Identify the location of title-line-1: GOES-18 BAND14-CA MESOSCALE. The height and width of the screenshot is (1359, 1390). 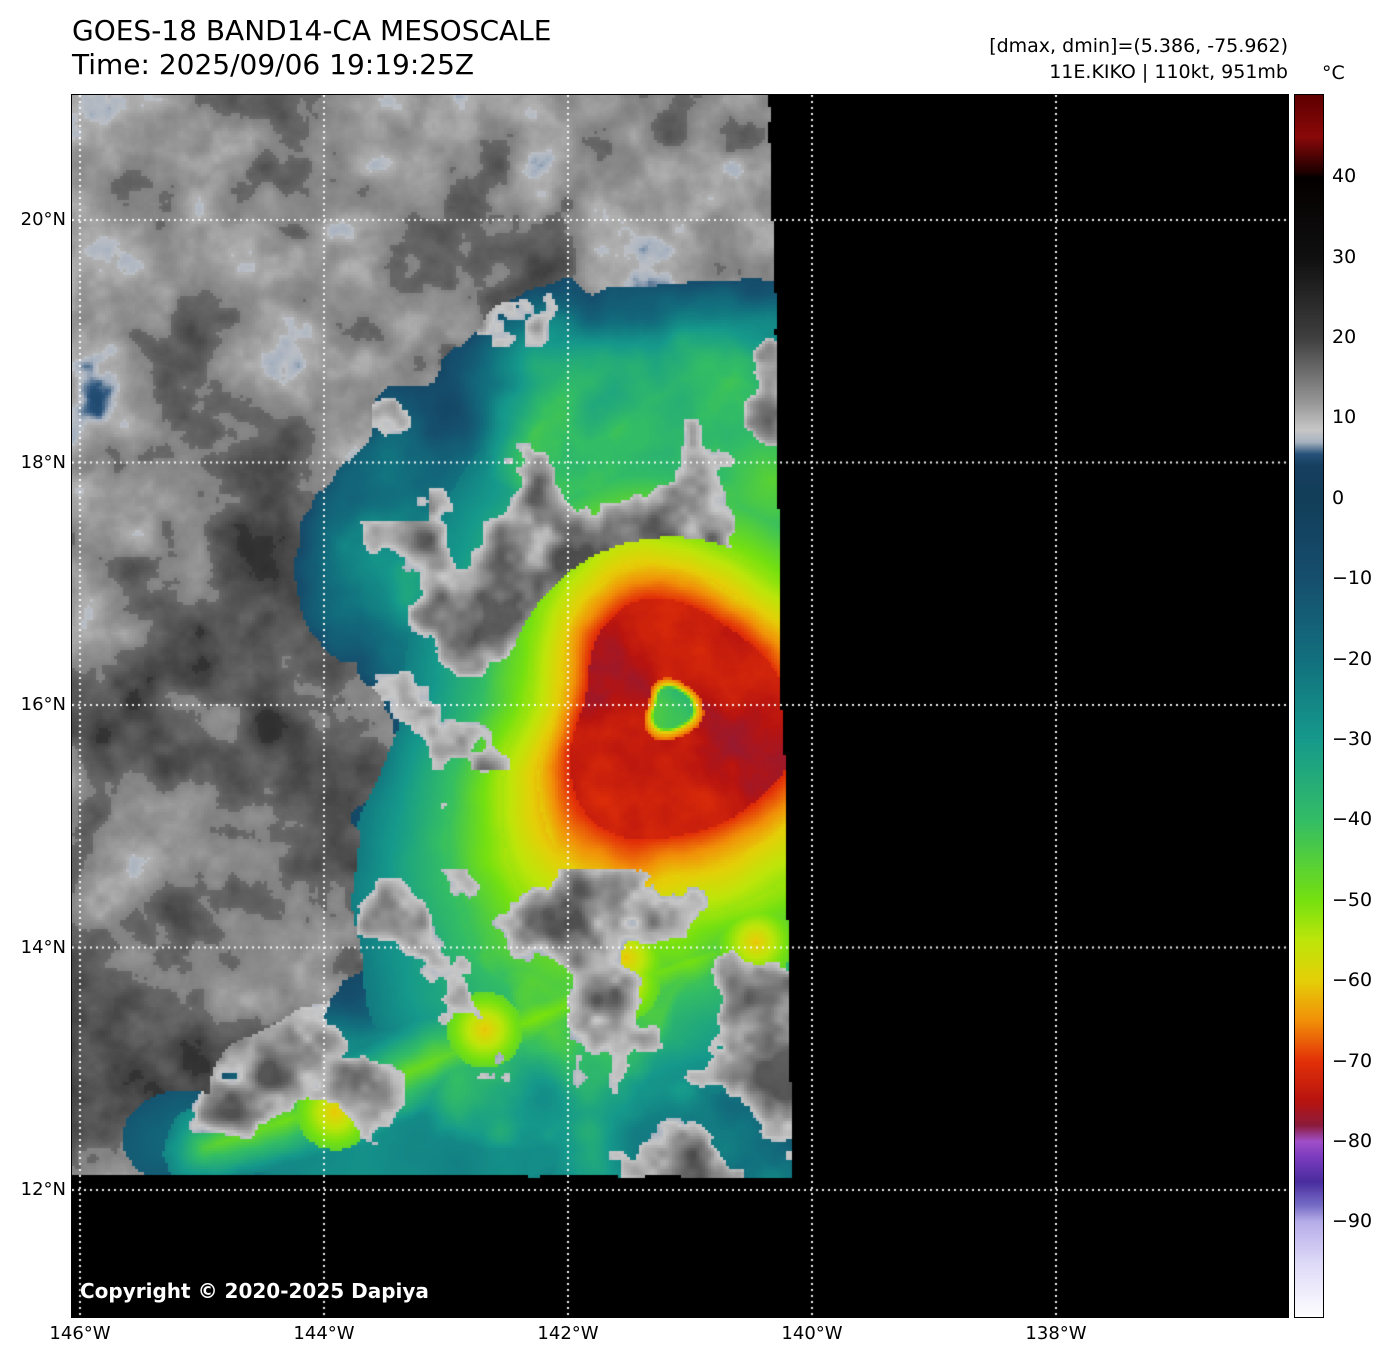
(312, 30).